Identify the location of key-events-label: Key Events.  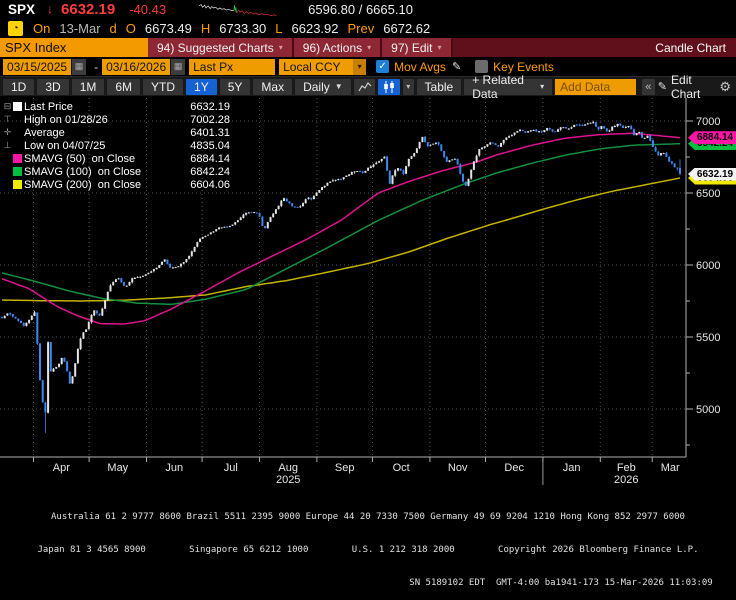
(523, 66).